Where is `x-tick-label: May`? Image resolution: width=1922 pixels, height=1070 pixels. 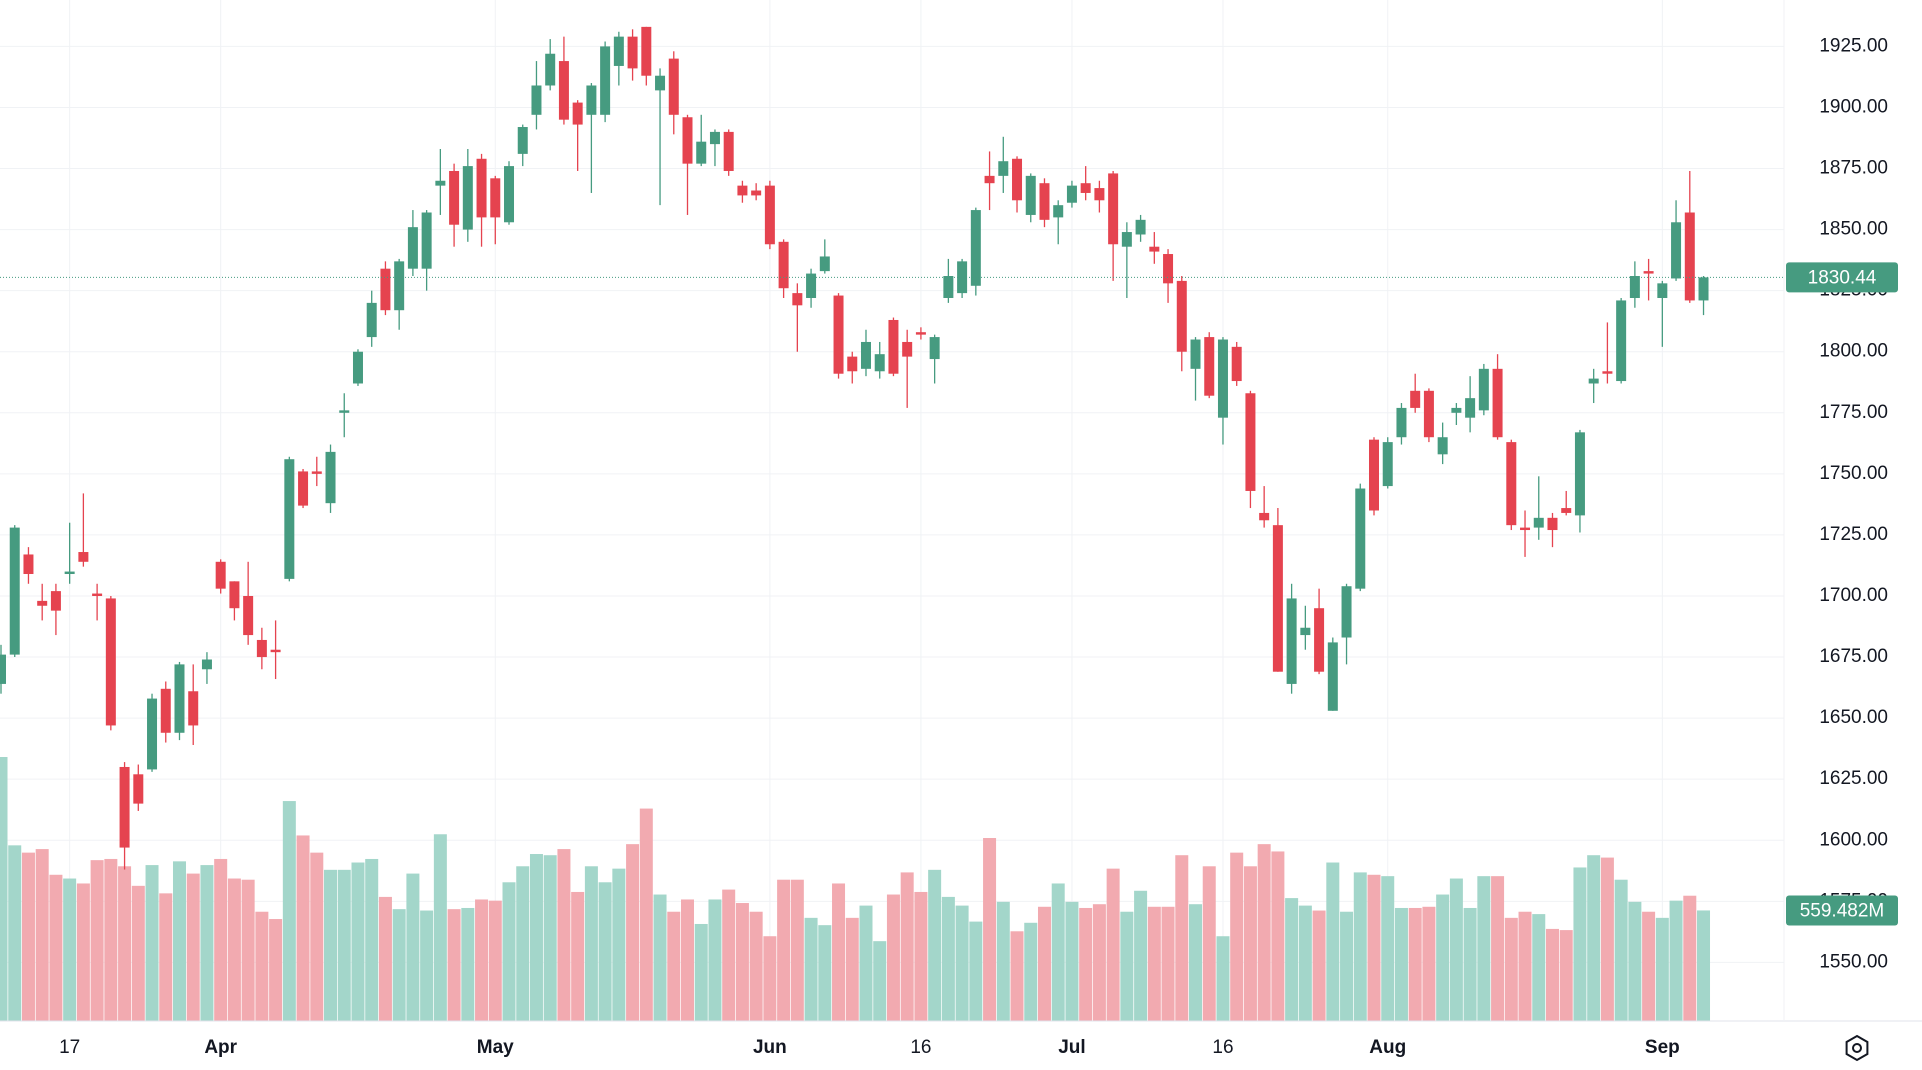
x-tick-label: May is located at coordinates (495, 1047).